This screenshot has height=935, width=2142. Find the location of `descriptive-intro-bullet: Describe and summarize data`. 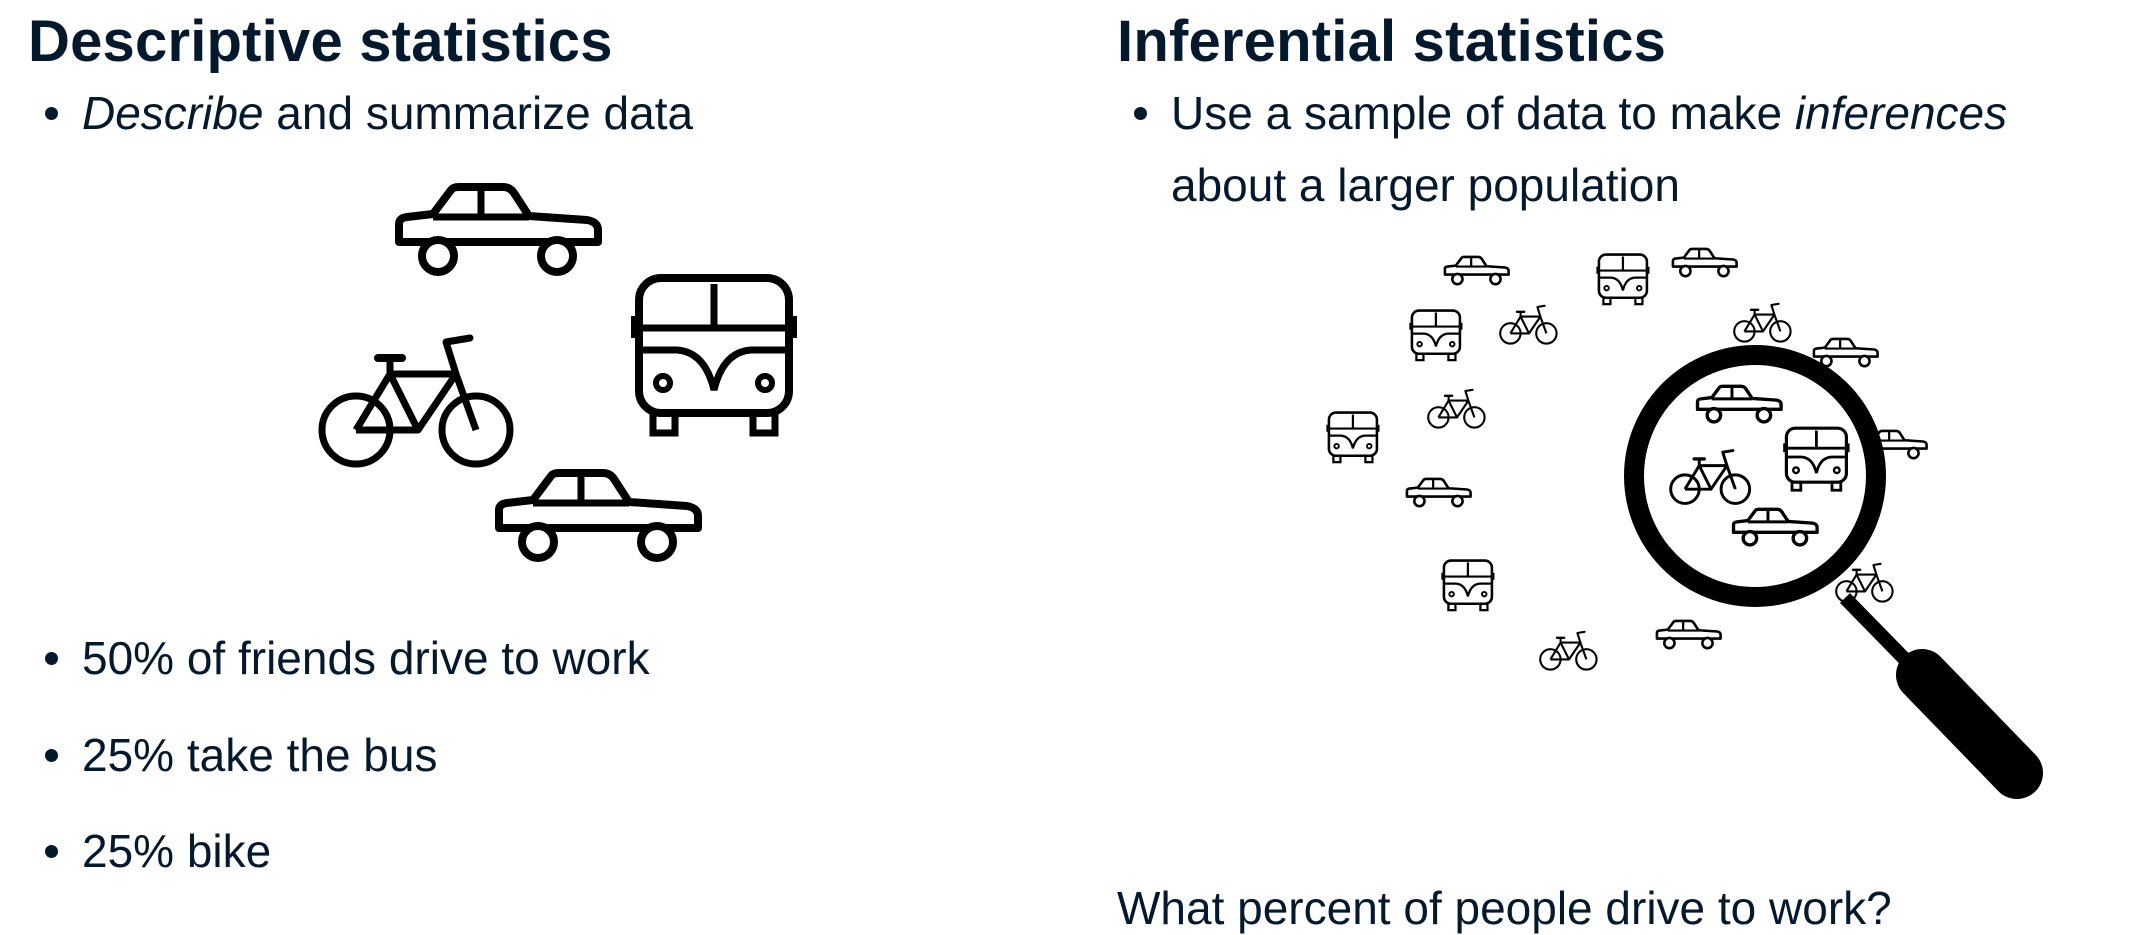

descriptive-intro-bullet: Describe and summarize data is located at coordinates (360, 113).